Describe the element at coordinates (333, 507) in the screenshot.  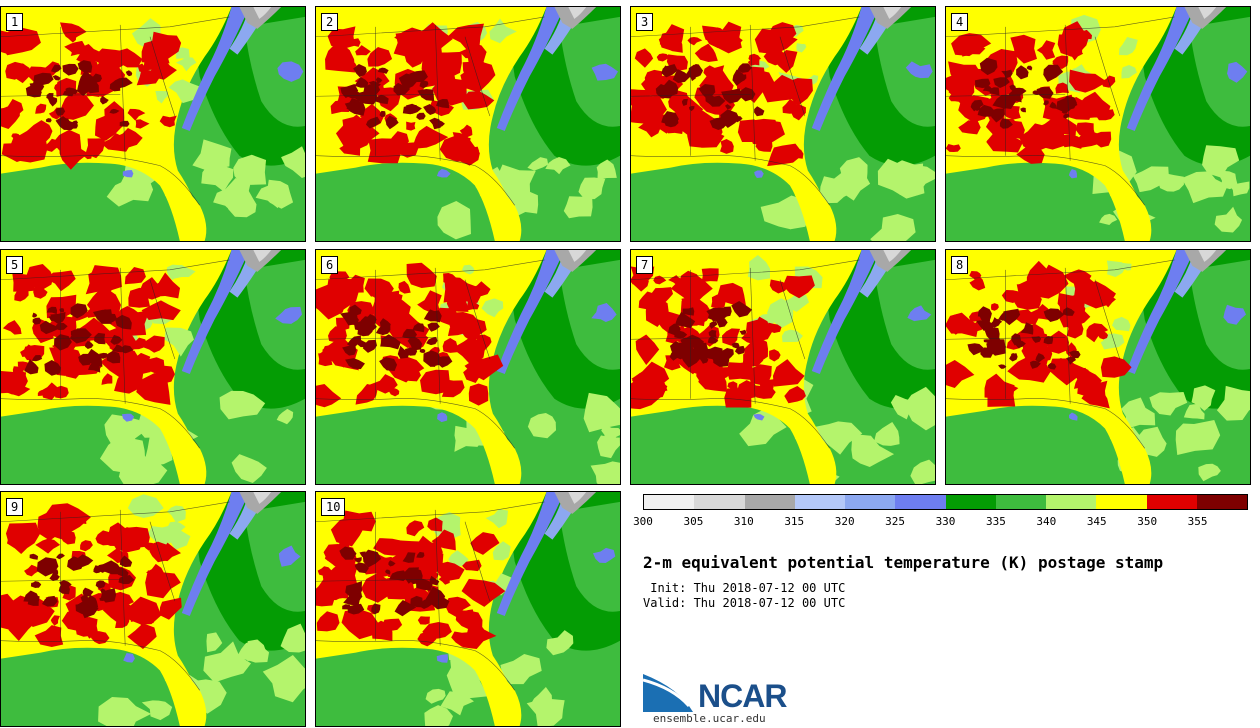
I see `member-number: 10` at that location.